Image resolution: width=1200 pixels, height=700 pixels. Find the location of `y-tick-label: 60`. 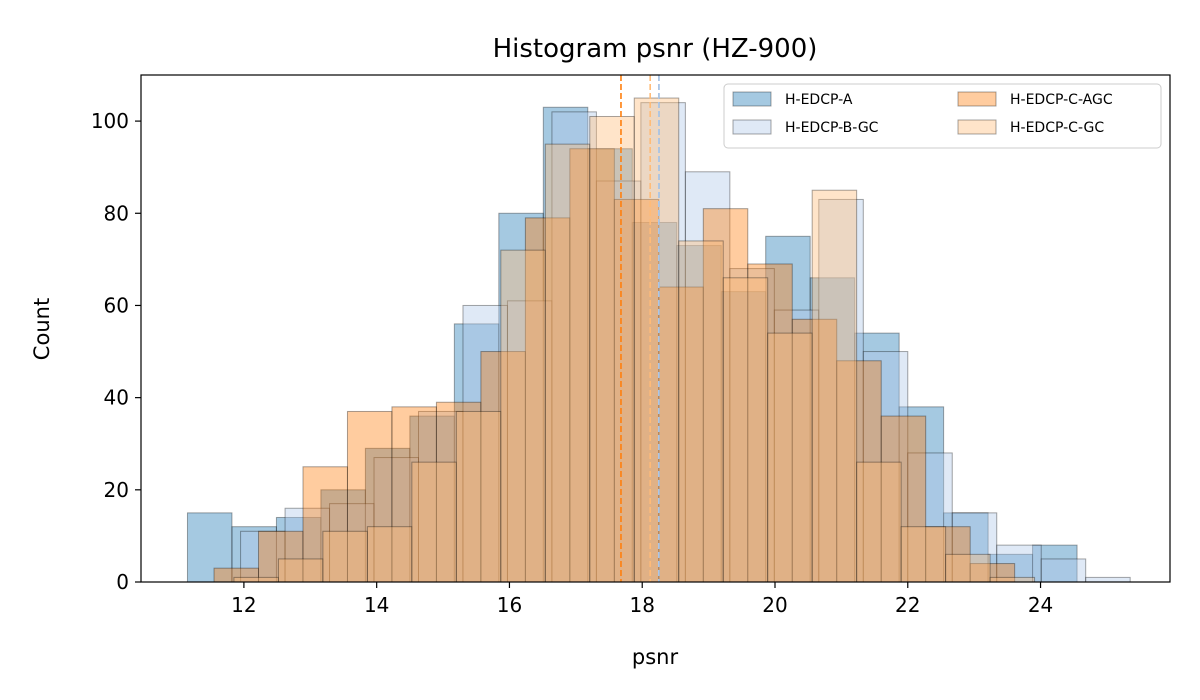

y-tick-label: 60 is located at coordinates (116, 305).